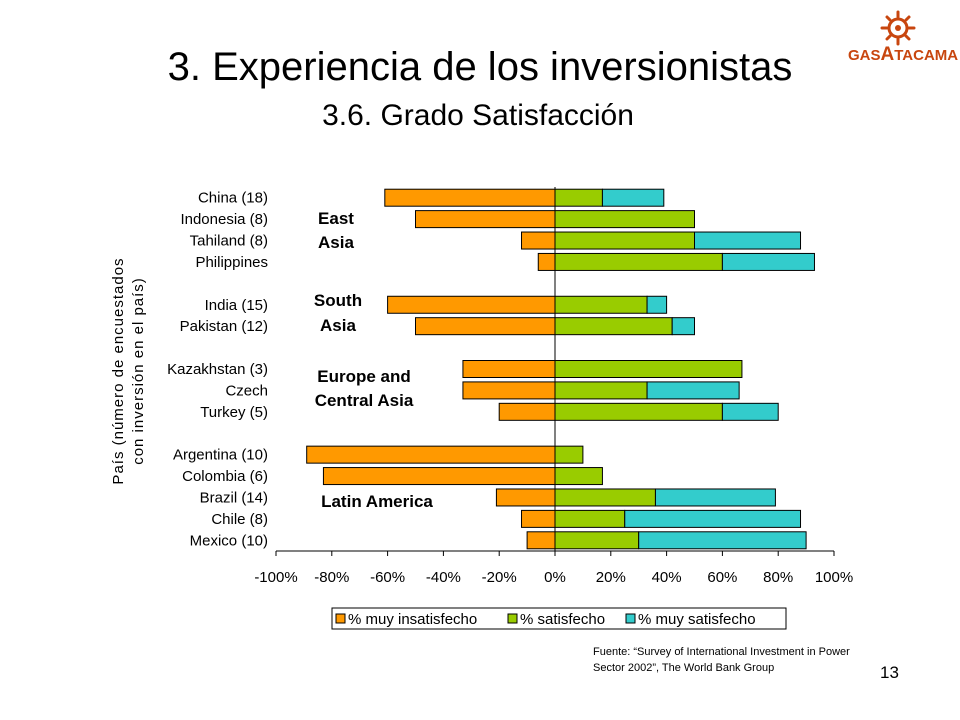 The width and height of the screenshot is (960, 720). What do you see at coordinates (236, 305) in the screenshot?
I see `category-label: India (15)` at bounding box center [236, 305].